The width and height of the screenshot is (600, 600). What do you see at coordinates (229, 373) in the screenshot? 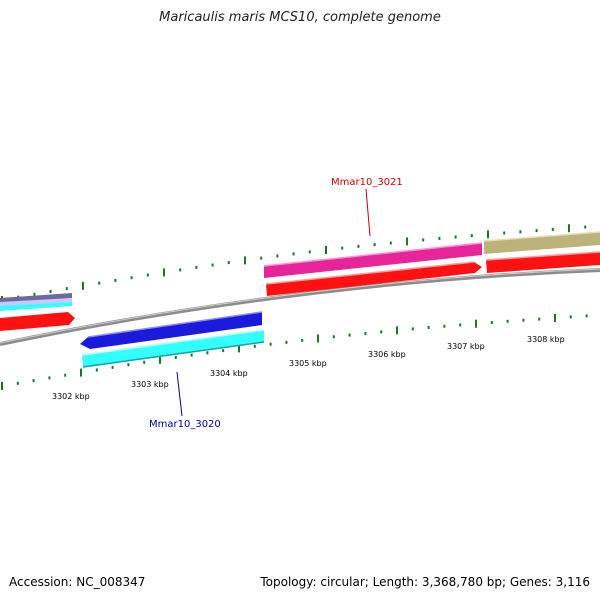
I see `scale-label: 3304 kbp` at bounding box center [229, 373].